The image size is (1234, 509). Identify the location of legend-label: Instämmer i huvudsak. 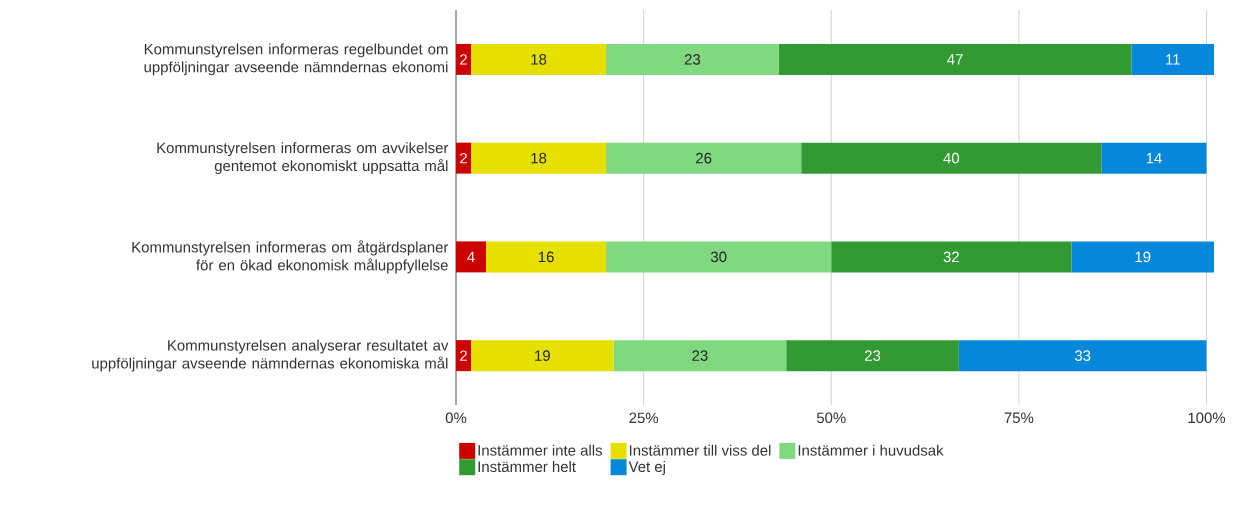
(871, 450).